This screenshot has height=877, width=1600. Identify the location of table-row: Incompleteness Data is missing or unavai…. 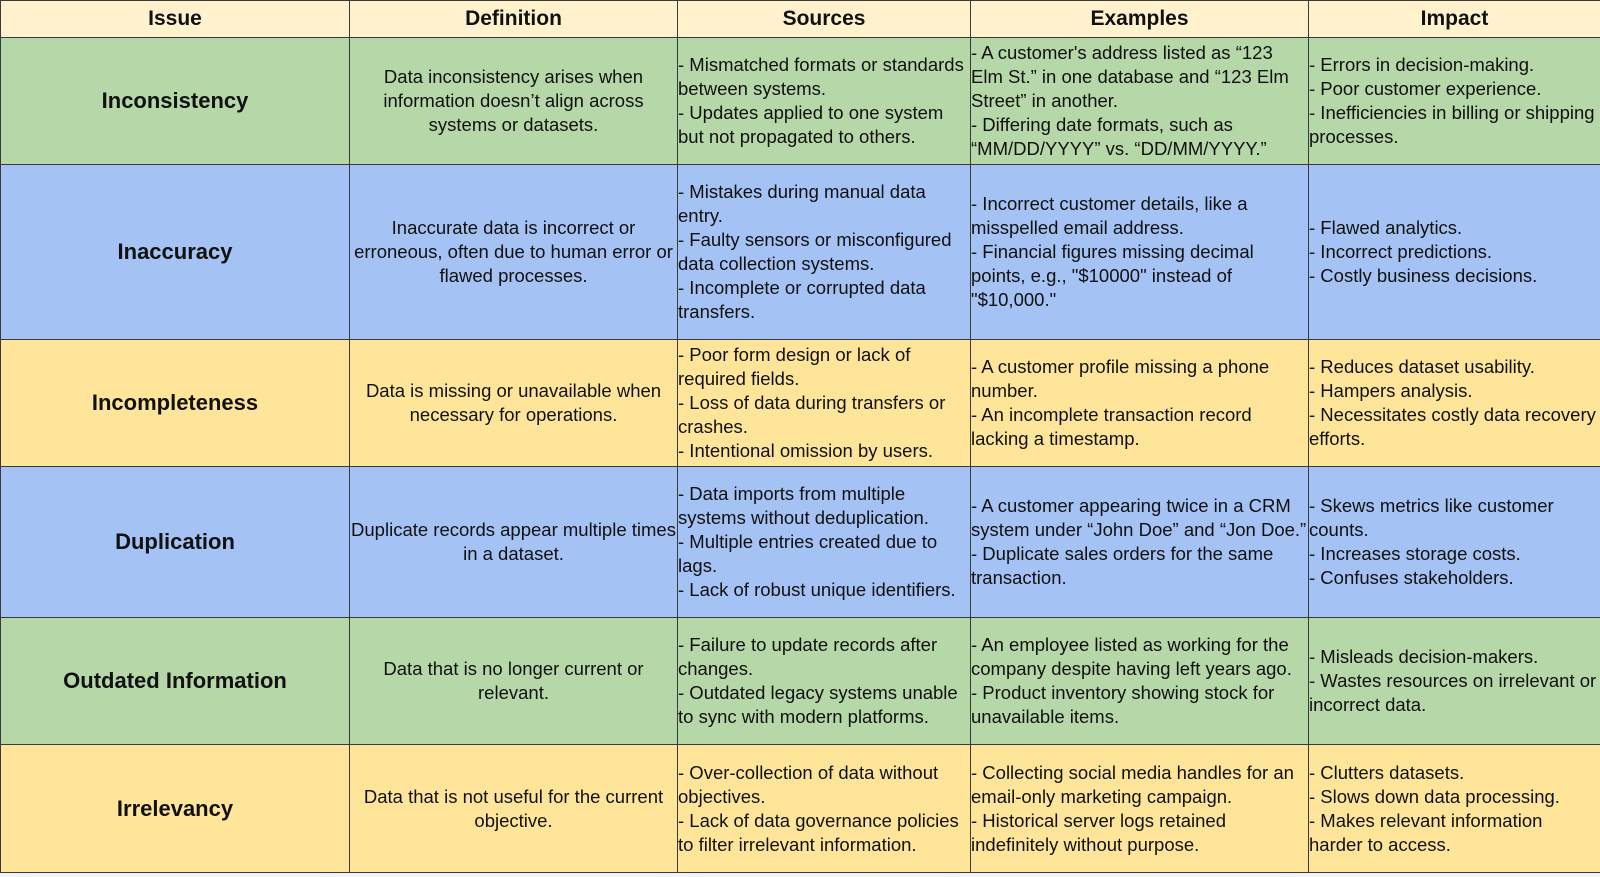
(800, 403).